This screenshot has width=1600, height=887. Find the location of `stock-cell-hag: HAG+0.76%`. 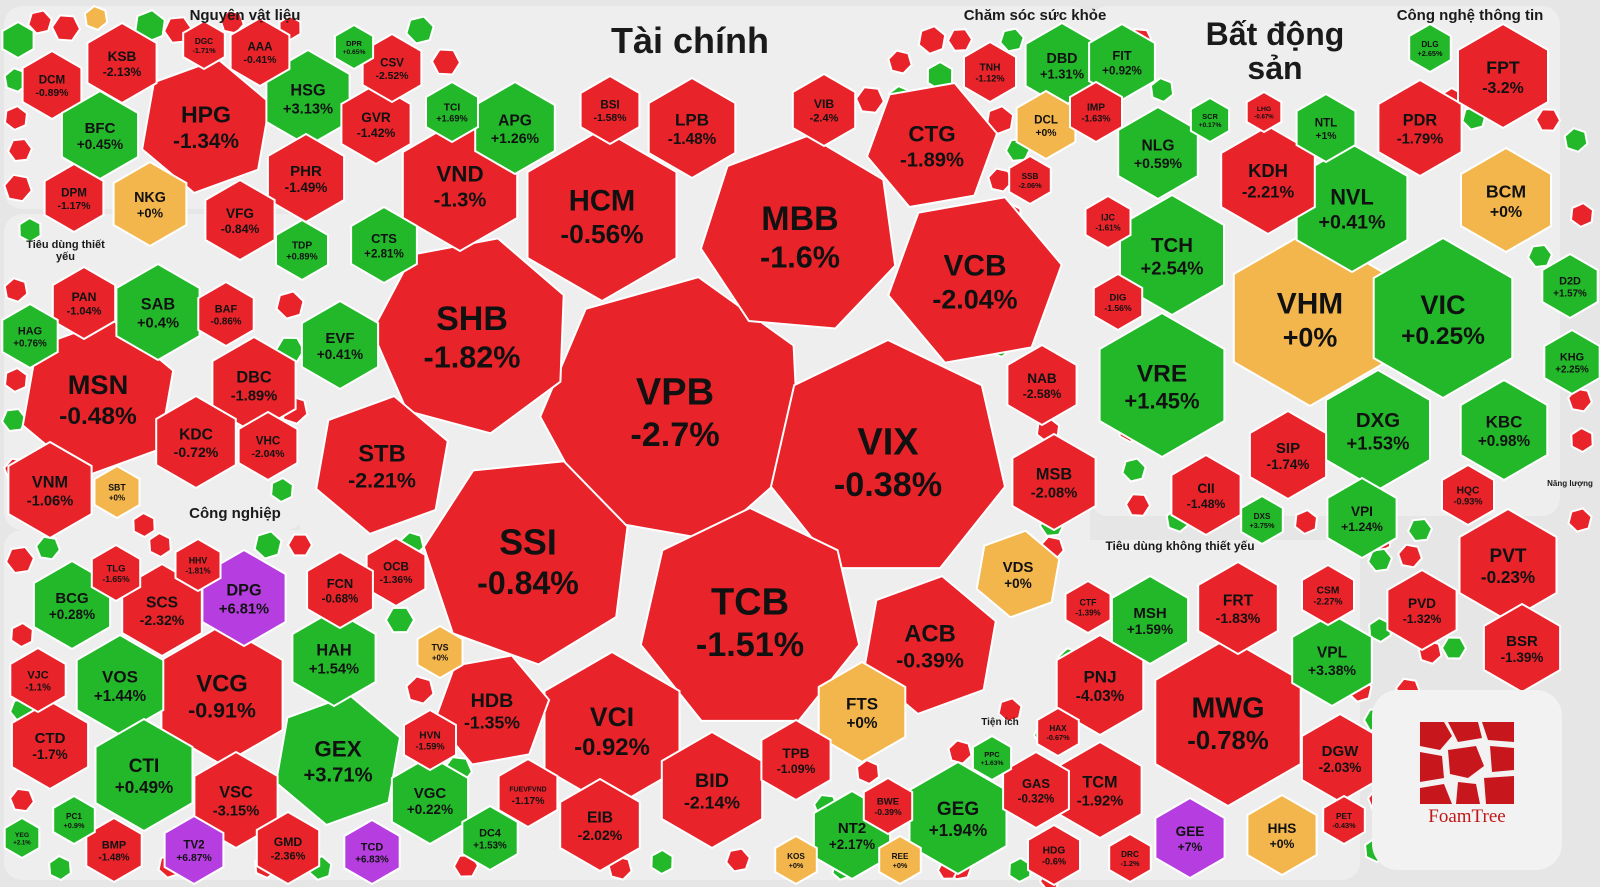

stock-cell-hag: HAG+0.76% is located at coordinates (30, 336).